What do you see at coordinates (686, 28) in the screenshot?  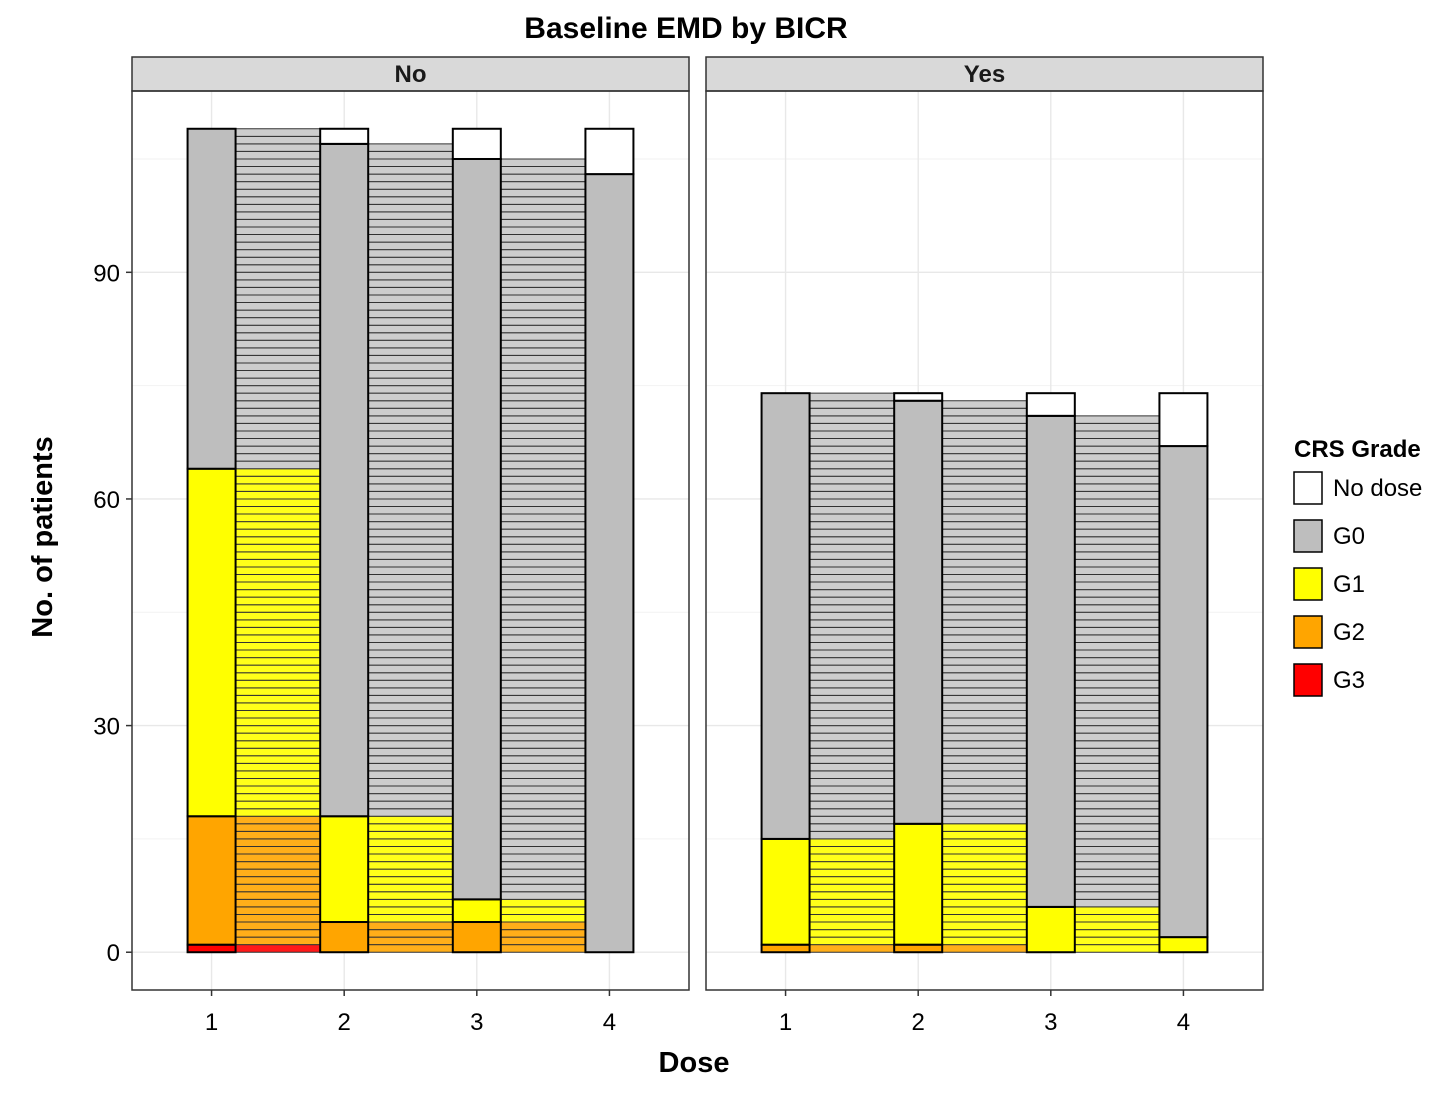 I see `chart-title: Baseline EMD by BICR` at bounding box center [686, 28].